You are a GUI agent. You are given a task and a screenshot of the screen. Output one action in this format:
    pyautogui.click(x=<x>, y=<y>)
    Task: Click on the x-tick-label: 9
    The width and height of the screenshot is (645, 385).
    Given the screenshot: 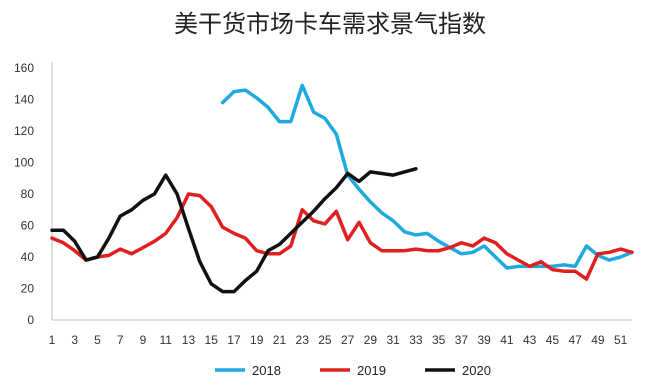 What is the action you would take?
    pyautogui.click(x=143, y=340)
    